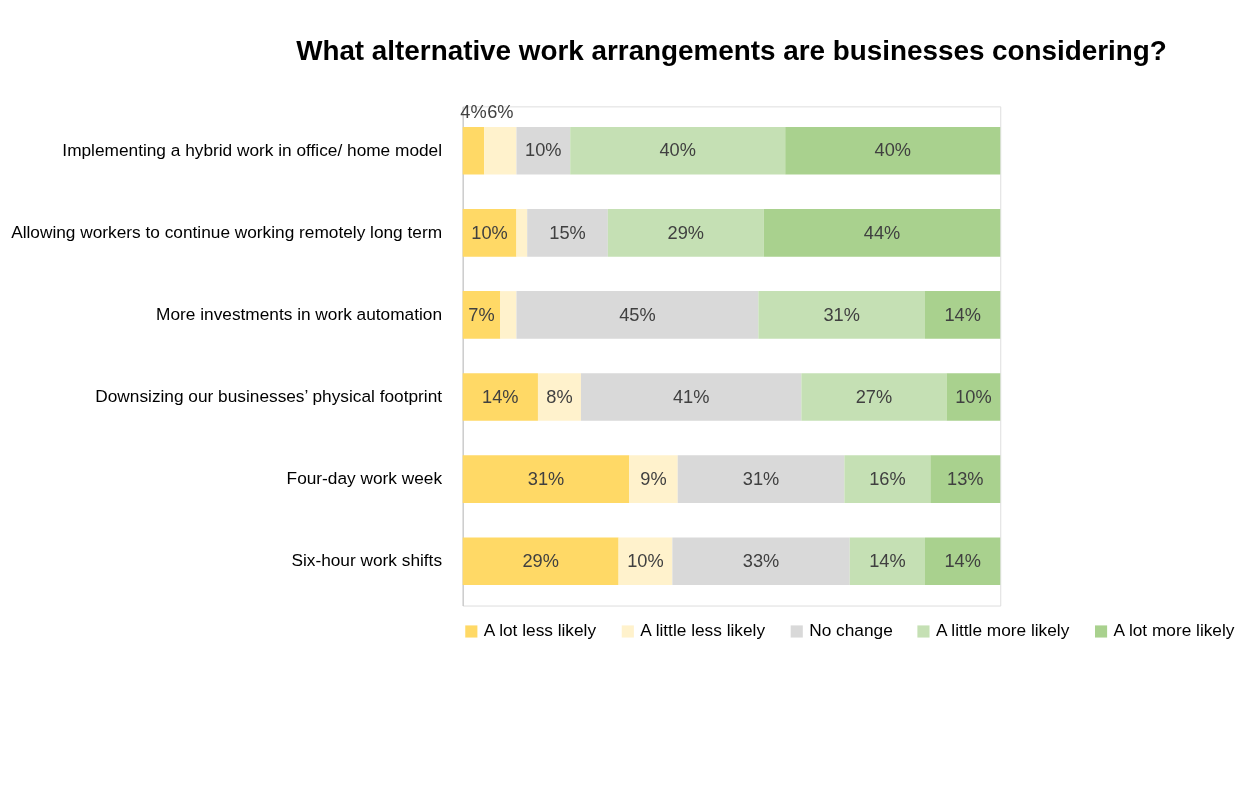  What do you see at coordinates (731, 50) in the screenshot?
I see `chart-title: What alternative work arrangements are businesses considering?` at bounding box center [731, 50].